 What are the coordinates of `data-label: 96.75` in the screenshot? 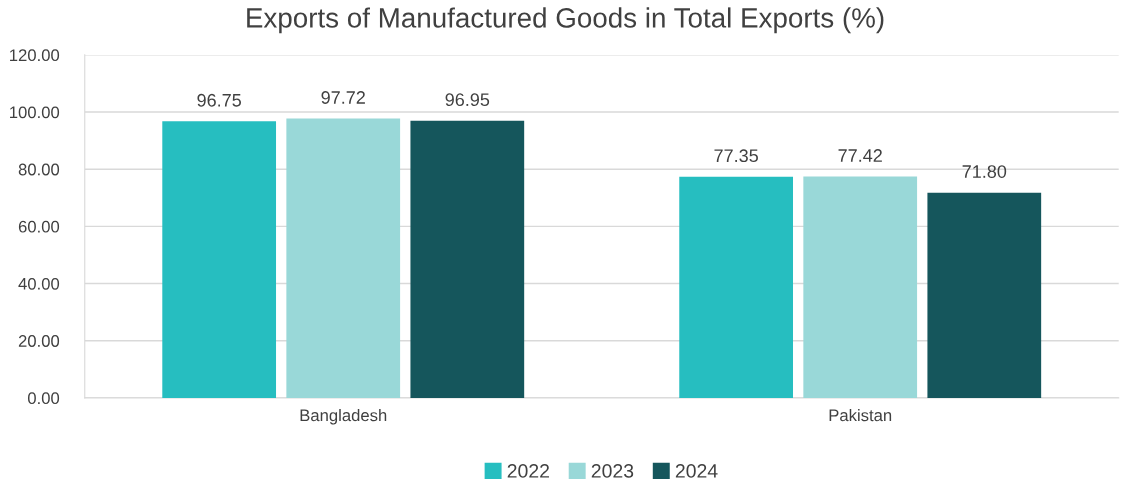 It's located at (219, 100).